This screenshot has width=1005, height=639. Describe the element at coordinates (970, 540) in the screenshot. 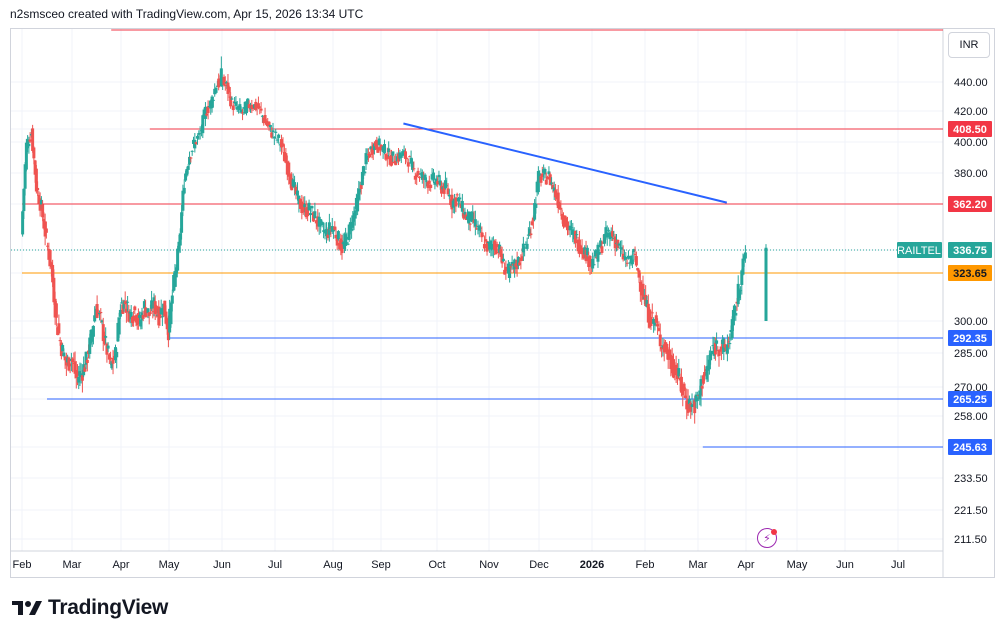

I see `y-tick-label: 211.50` at that location.